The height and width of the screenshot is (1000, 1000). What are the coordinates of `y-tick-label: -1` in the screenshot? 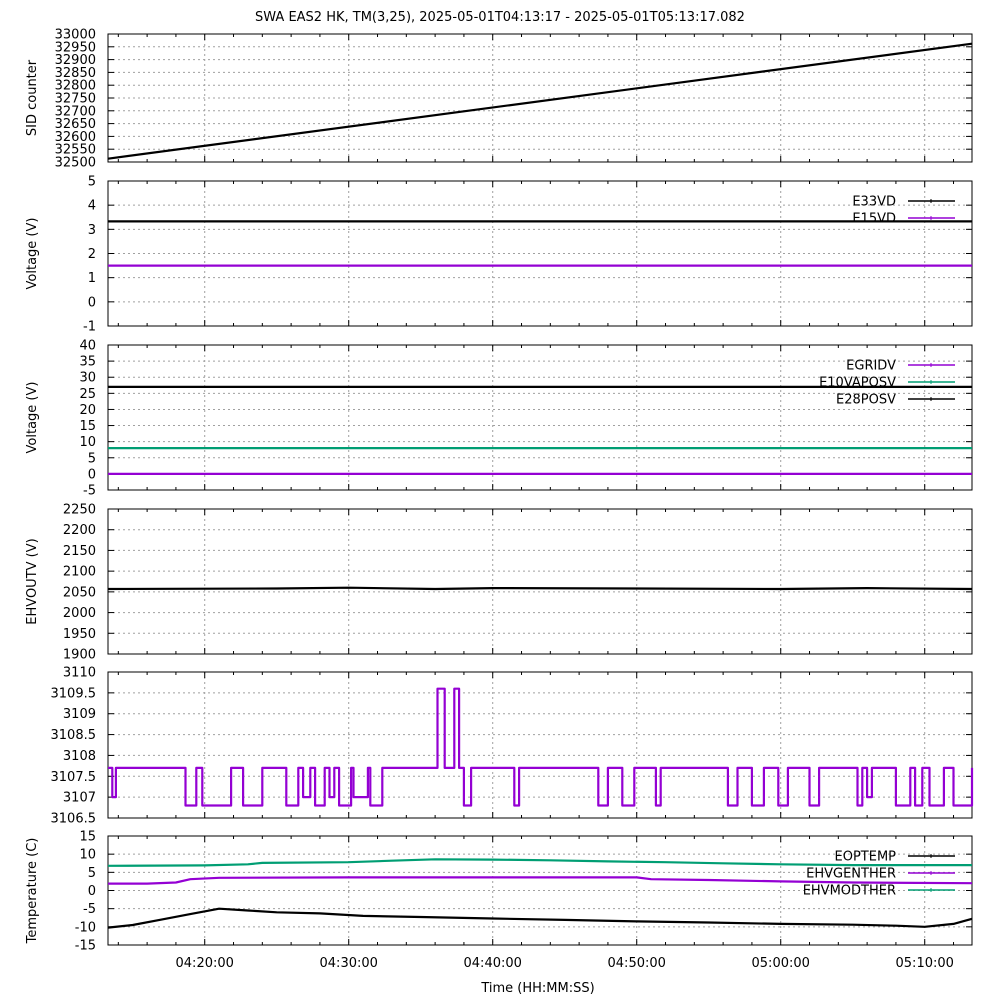 It's located at (89, 327).